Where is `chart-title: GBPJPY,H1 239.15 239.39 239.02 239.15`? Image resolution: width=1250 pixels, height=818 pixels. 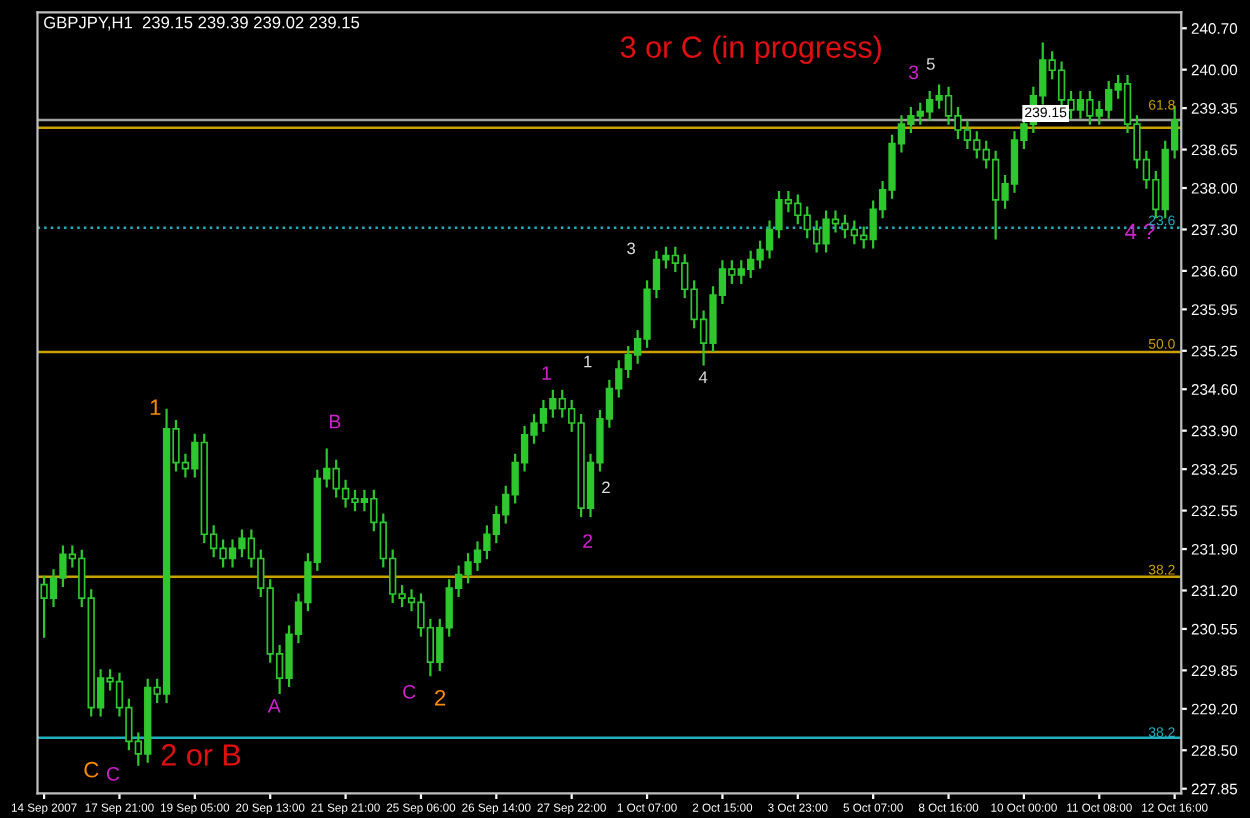 chart-title: GBPJPY,H1 239.15 239.39 239.02 239.15 is located at coordinates (202, 23).